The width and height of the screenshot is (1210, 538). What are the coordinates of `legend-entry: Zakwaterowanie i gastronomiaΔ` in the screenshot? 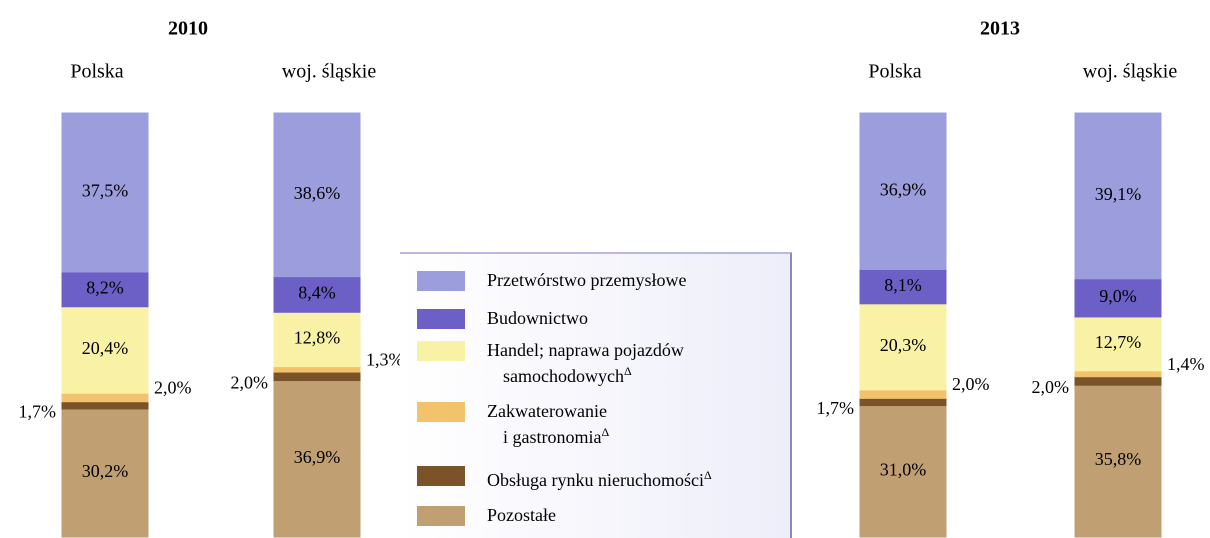 It's located at (513, 424).